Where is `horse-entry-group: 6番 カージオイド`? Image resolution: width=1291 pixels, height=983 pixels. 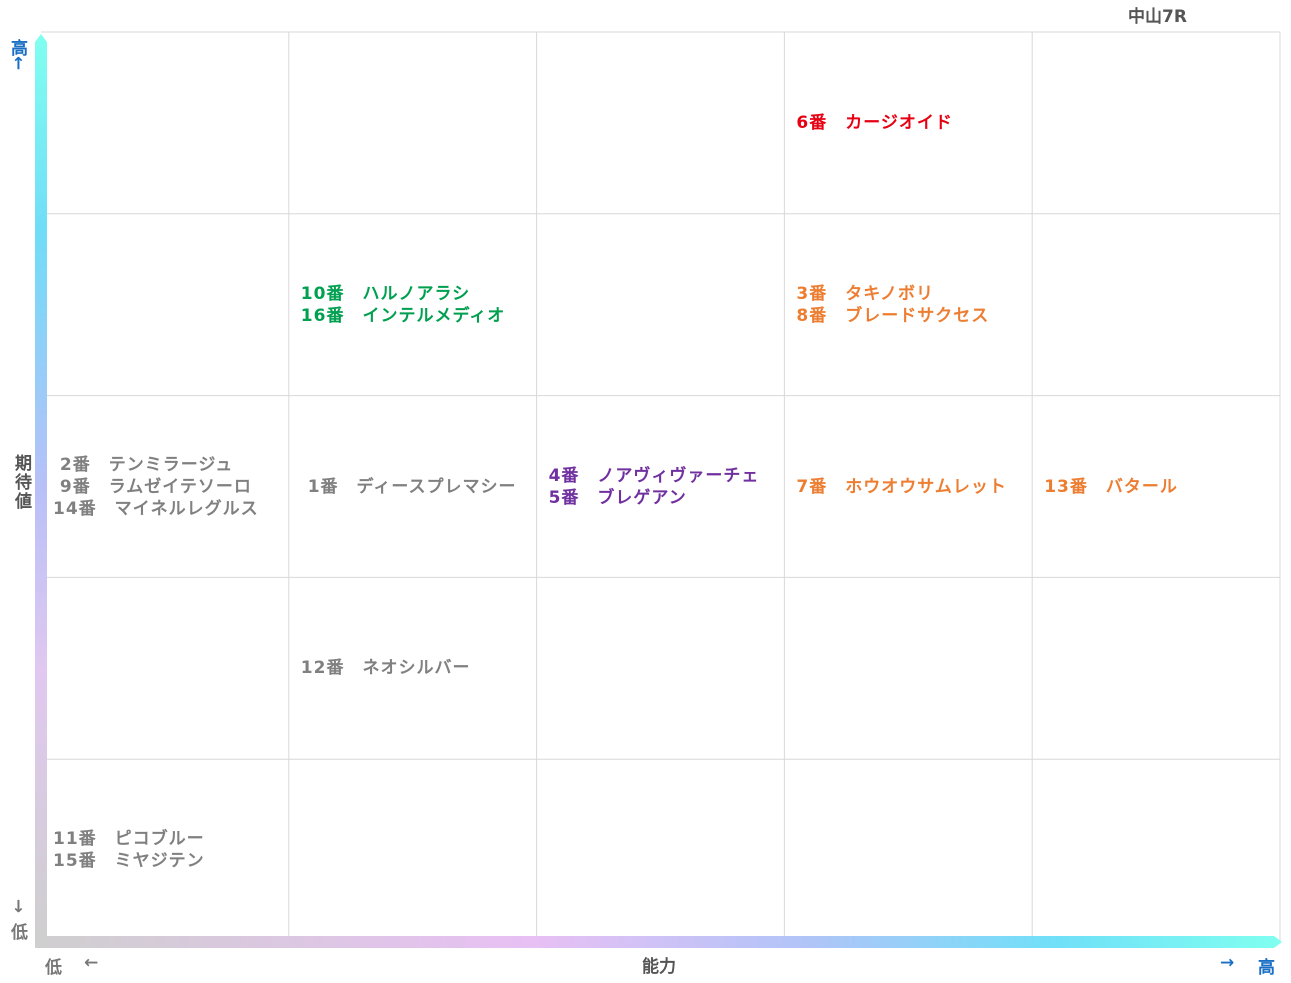
horse-entry-group: 6番 カージオイド is located at coordinates (874, 123).